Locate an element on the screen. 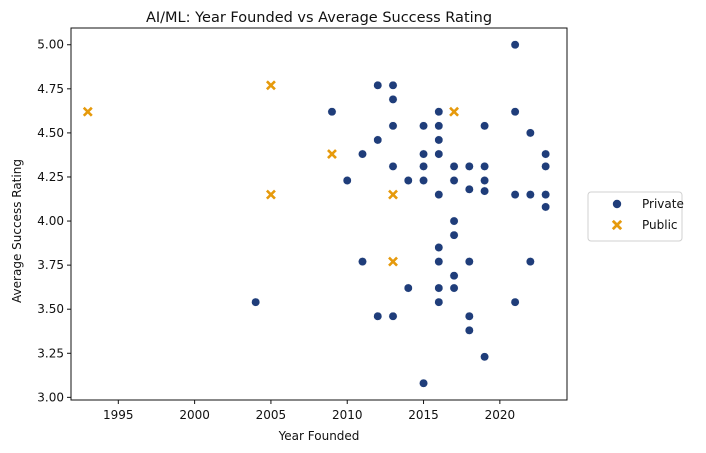 This screenshot has height=453, width=706. y-tick-label: 3.75 is located at coordinates (50, 265).